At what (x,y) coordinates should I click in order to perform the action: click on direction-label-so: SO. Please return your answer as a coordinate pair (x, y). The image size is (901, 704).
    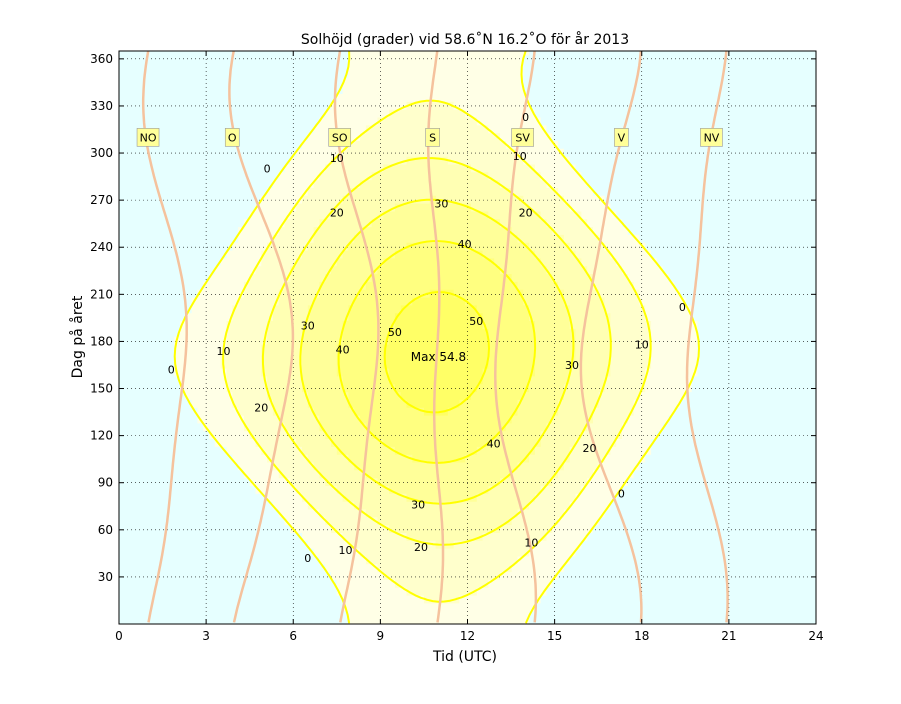
    Looking at the image, I should click on (340, 137).